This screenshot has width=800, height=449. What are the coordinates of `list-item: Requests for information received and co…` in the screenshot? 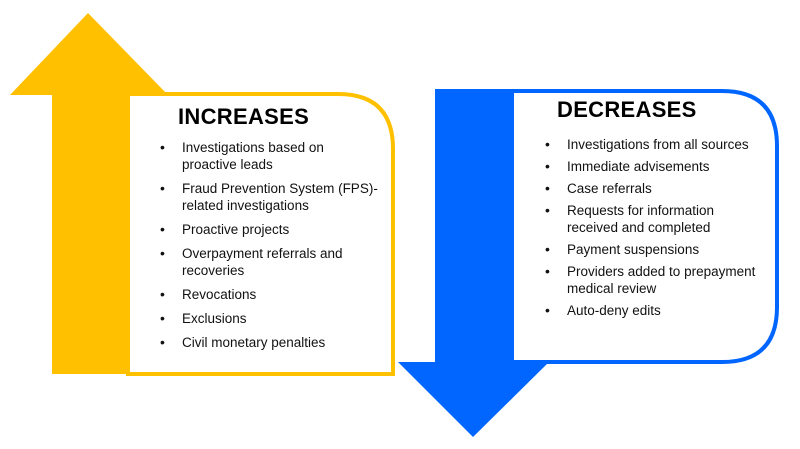 It's located at (655, 219).